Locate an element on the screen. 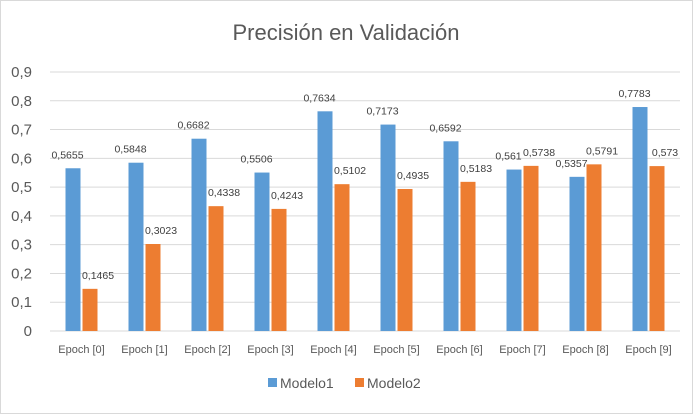 The height and width of the screenshot is (414, 693). data-label: 0,4935 is located at coordinates (413, 176).